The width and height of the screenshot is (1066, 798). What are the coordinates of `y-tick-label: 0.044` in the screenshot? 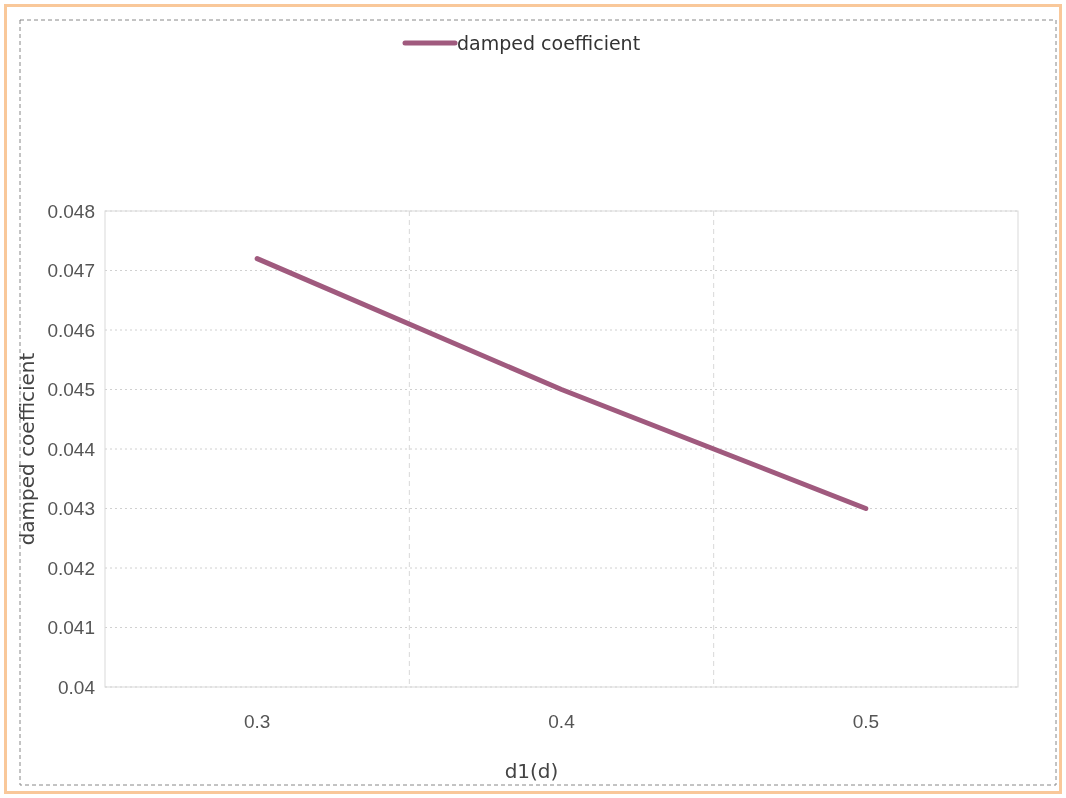 It's located at (71, 449).